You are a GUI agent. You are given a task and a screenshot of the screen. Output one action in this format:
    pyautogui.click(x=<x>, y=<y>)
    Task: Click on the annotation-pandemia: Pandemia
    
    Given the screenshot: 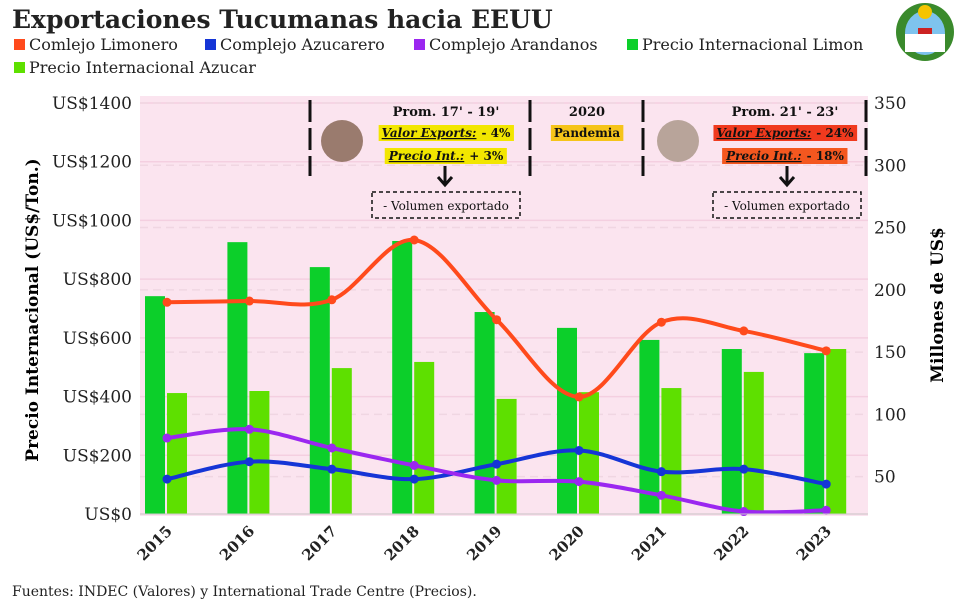 What is the action you would take?
    pyautogui.click(x=587, y=133)
    